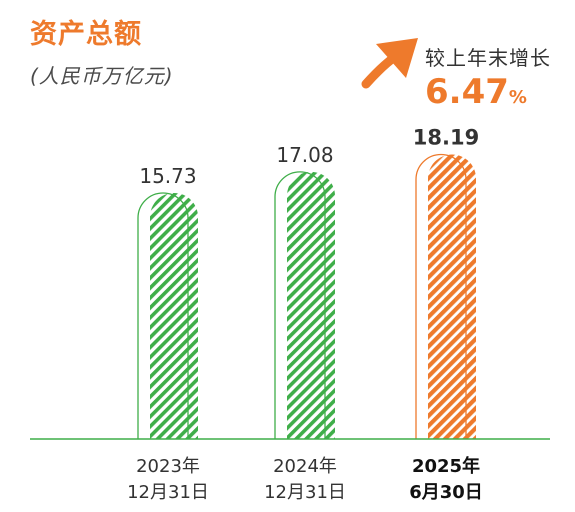 Image resolution: width=575 pixels, height=512 pixels. I want to click on bar-group: 17.08 2024年 12月31日, so click(305, 323).